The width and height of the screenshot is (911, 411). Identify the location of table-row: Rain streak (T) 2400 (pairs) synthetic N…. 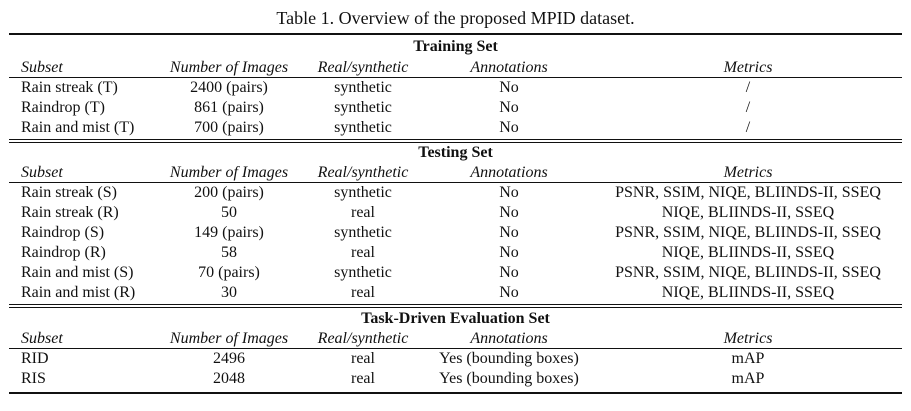
(455, 88).